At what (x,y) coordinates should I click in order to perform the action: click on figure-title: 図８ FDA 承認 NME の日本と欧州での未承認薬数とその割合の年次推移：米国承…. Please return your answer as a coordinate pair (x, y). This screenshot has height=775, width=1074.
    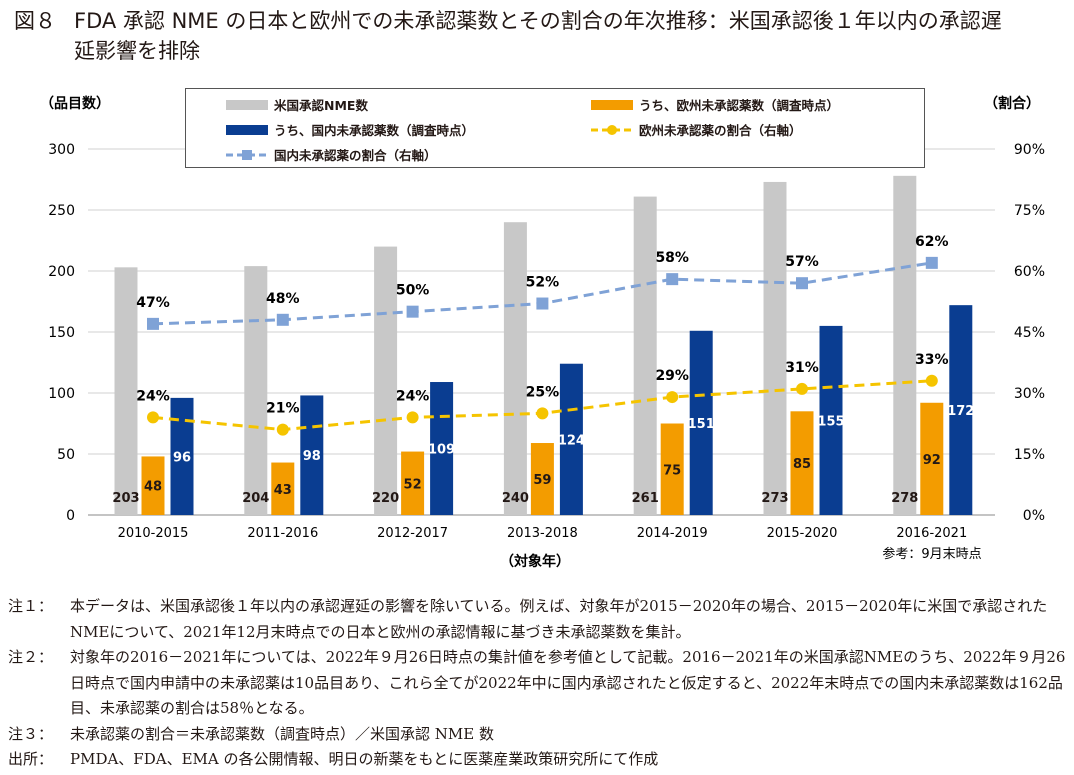
    Looking at the image, I should click on (539, 36).